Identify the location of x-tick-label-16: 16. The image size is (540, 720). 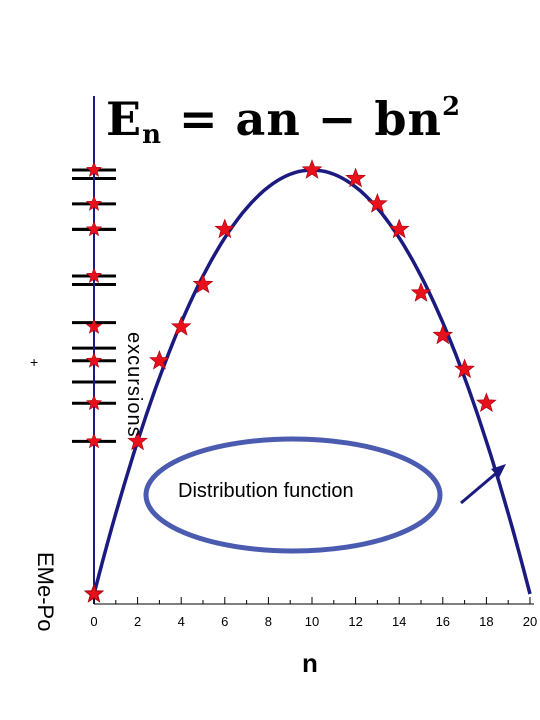
(443, 621).